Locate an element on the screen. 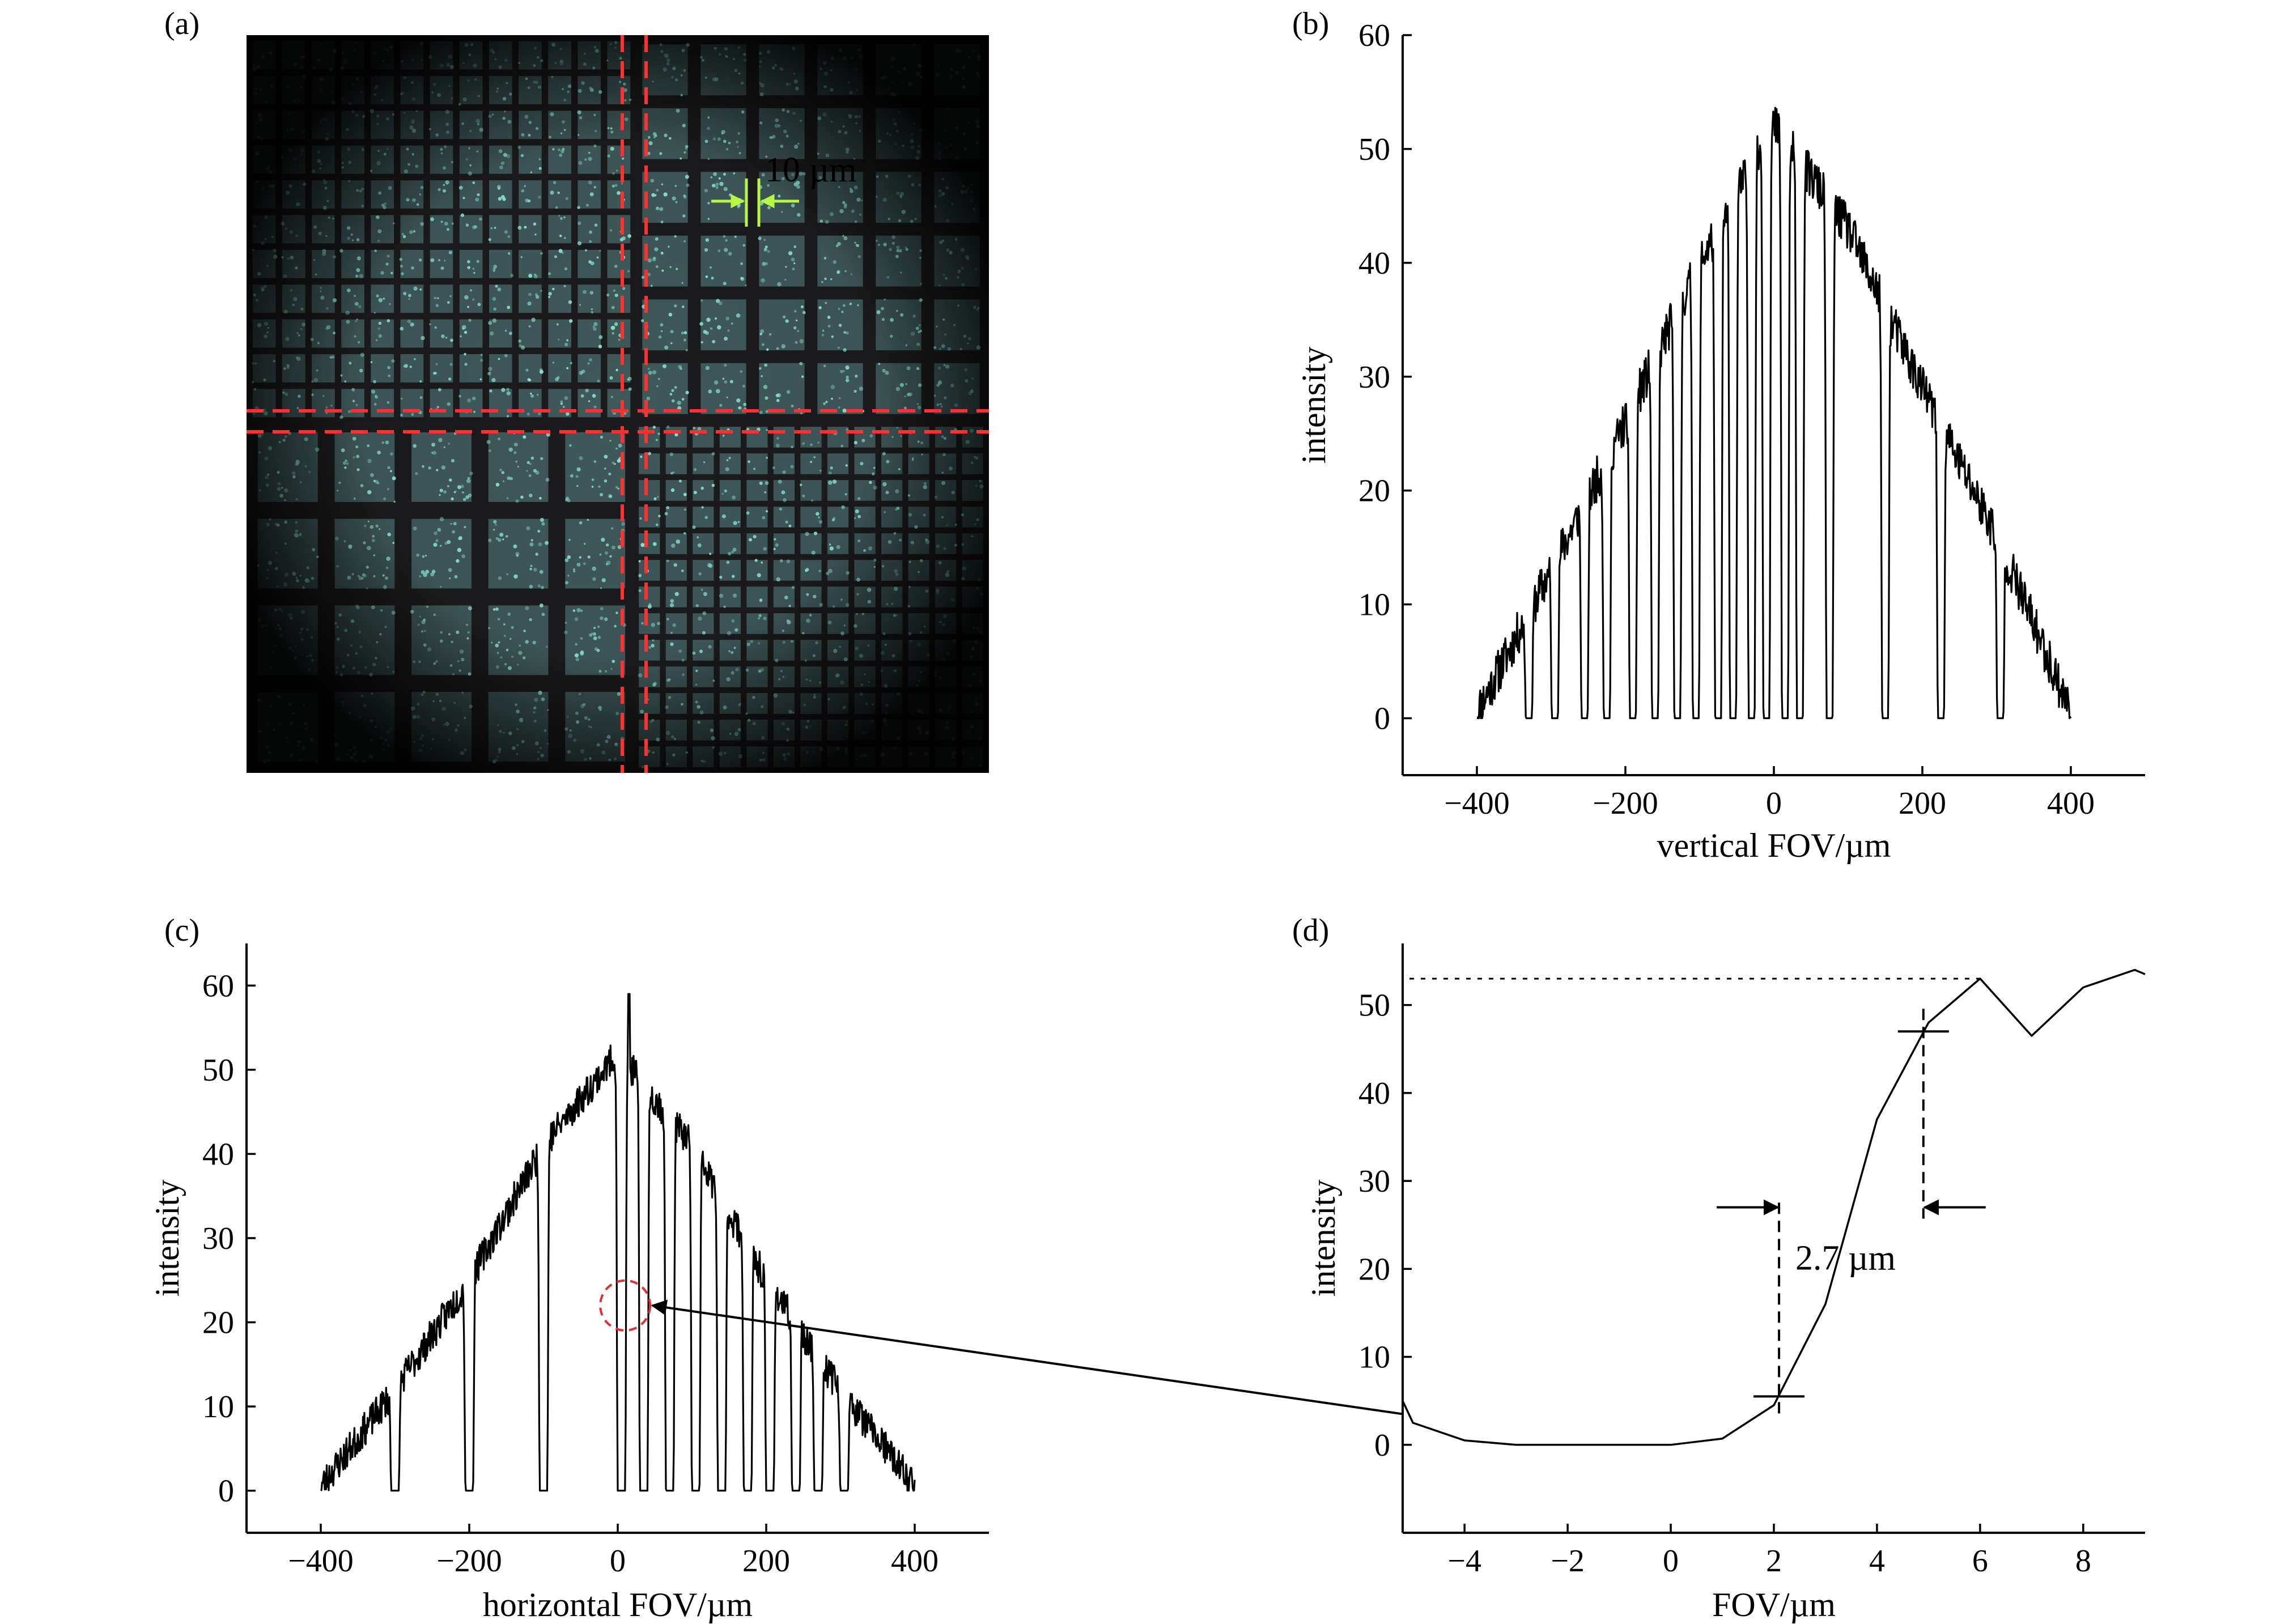 This screenshot has width=2276, height=1624. x-axis-title: horizontal FOV/µm is located at coordinates (618, 1604).